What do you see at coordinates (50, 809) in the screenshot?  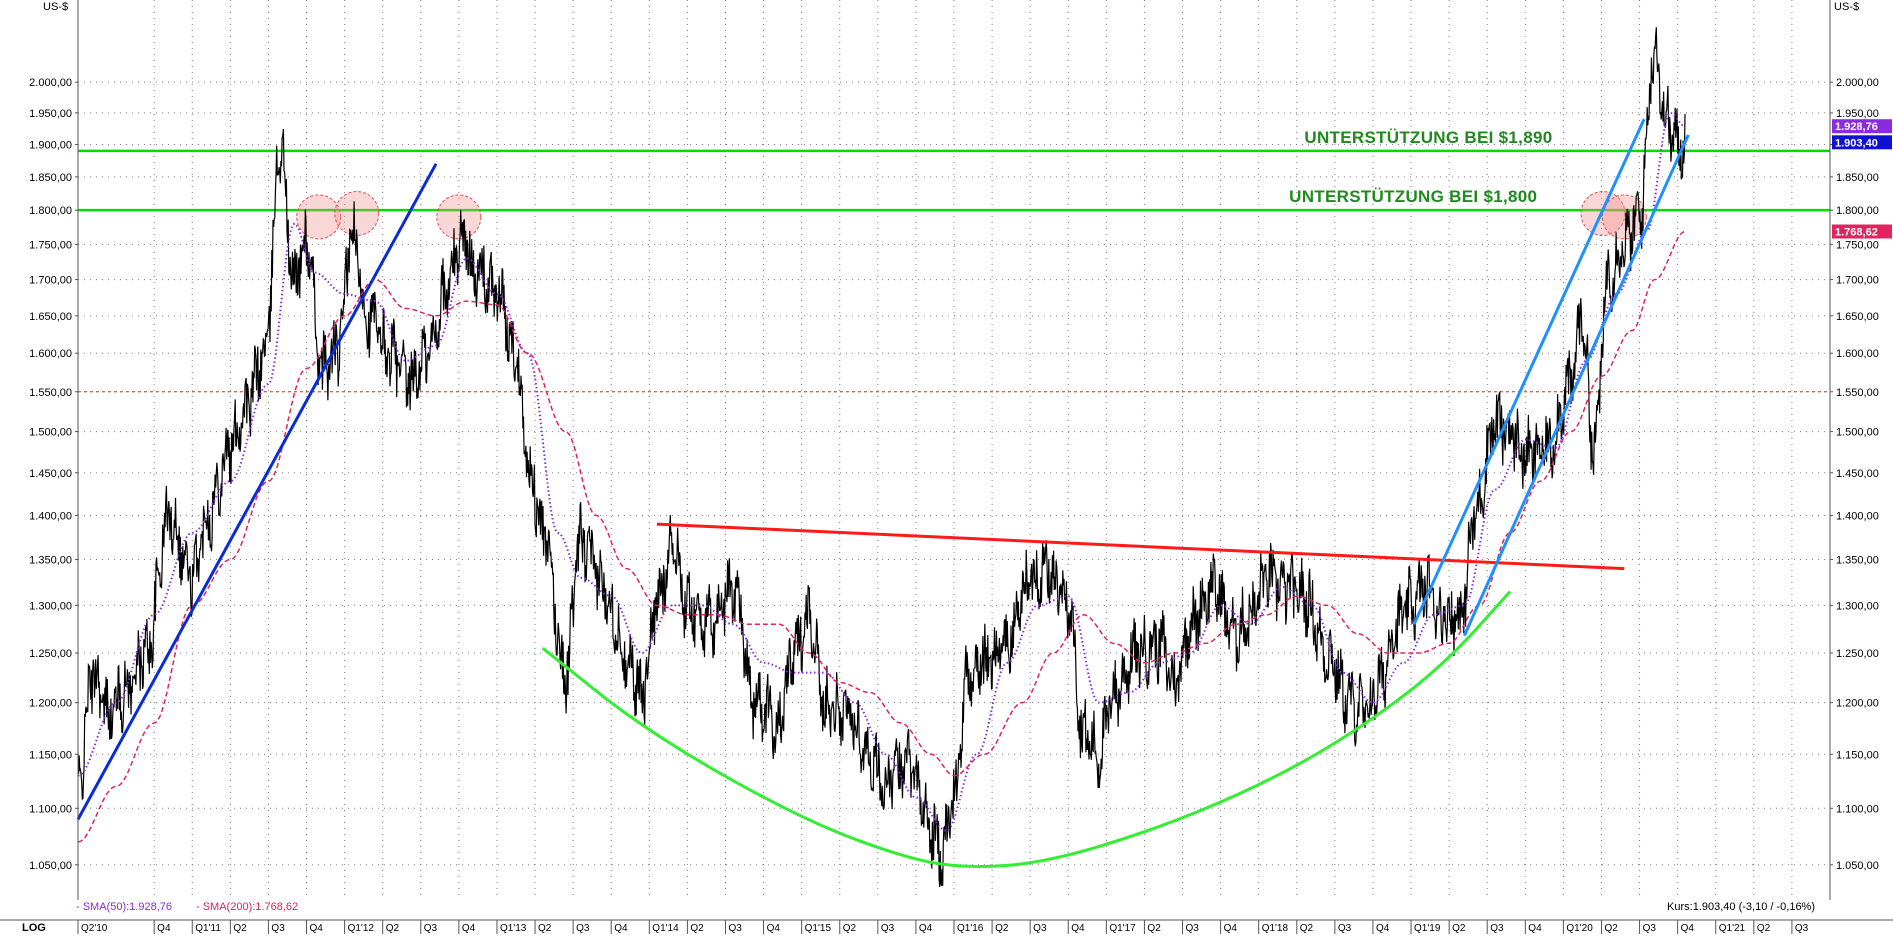 I see `y-tick-label-left: 1.100,00` at bounding box center [50, 809].